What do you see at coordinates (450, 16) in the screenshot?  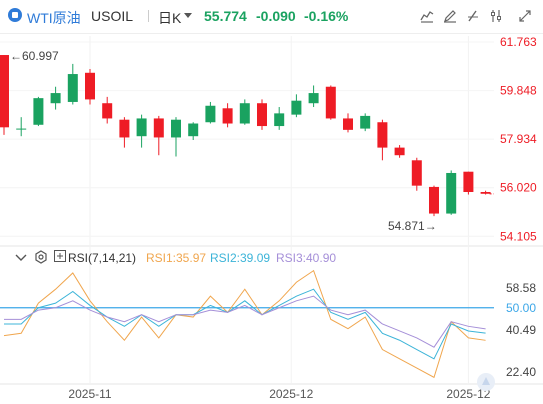 I see `edit-icon` at bounding box center [450, 16].